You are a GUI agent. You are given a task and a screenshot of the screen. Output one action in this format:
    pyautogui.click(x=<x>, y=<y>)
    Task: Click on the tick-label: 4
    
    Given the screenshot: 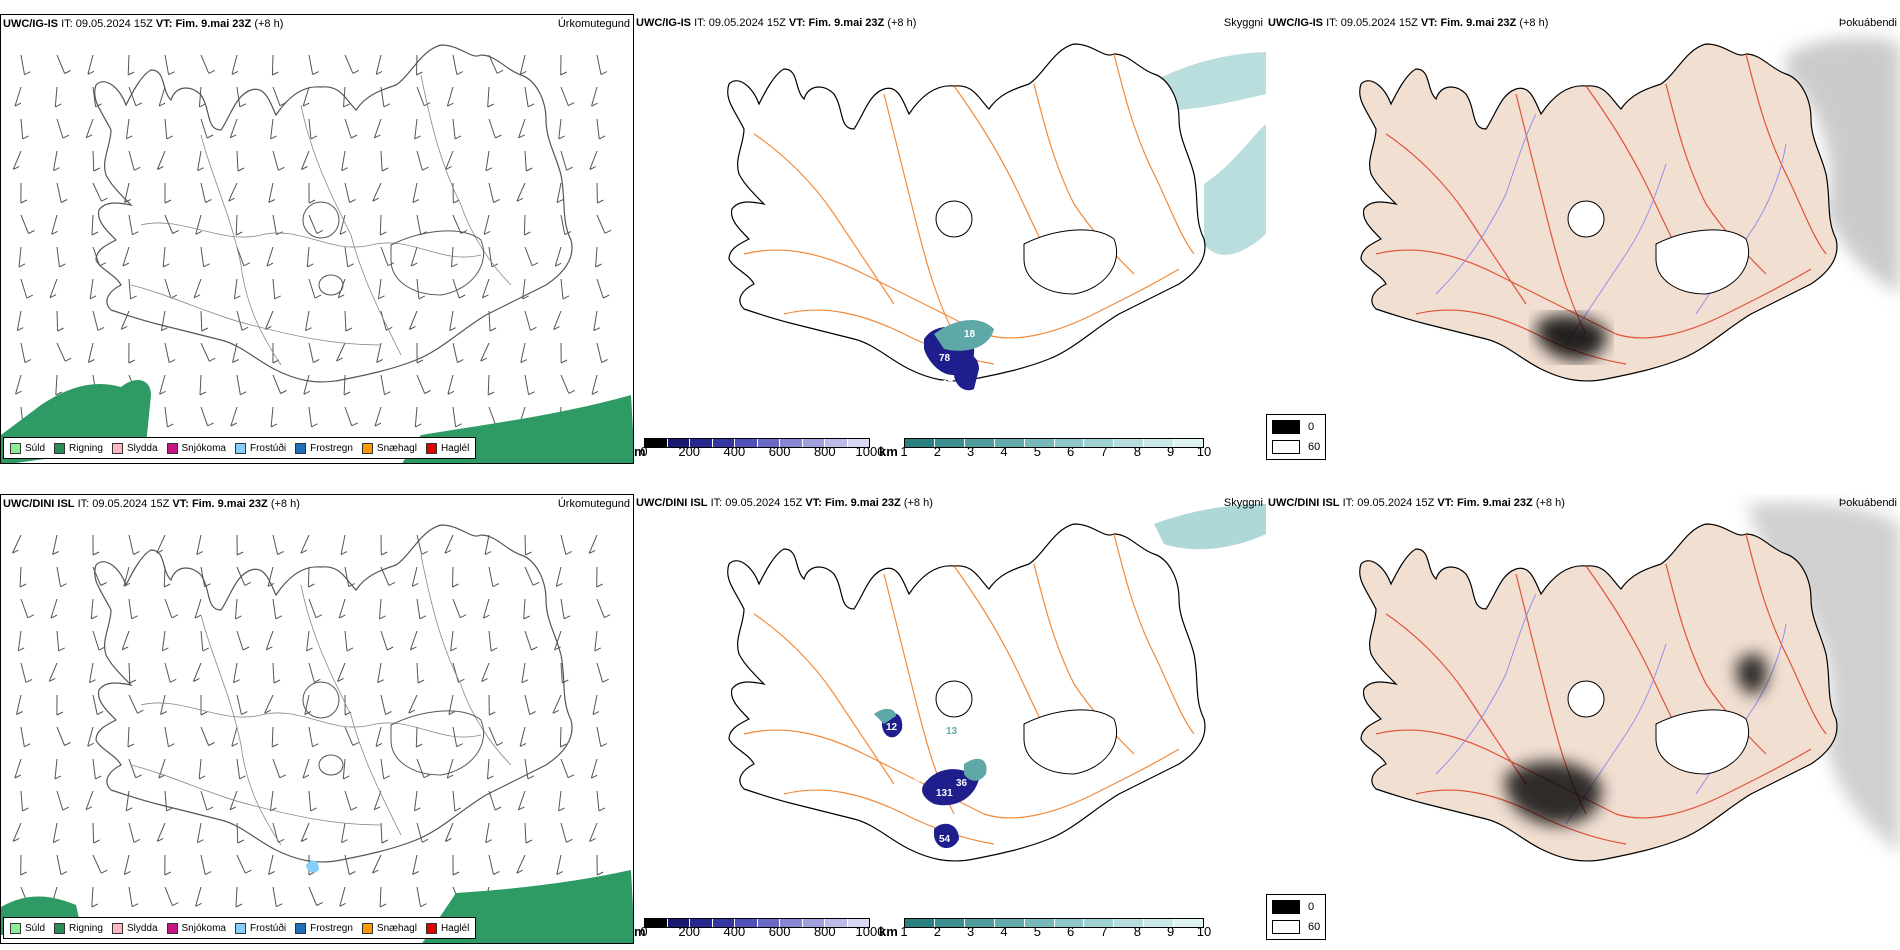 What is the action you would take?
    pyautogui.click(x=1004, y=451)
    